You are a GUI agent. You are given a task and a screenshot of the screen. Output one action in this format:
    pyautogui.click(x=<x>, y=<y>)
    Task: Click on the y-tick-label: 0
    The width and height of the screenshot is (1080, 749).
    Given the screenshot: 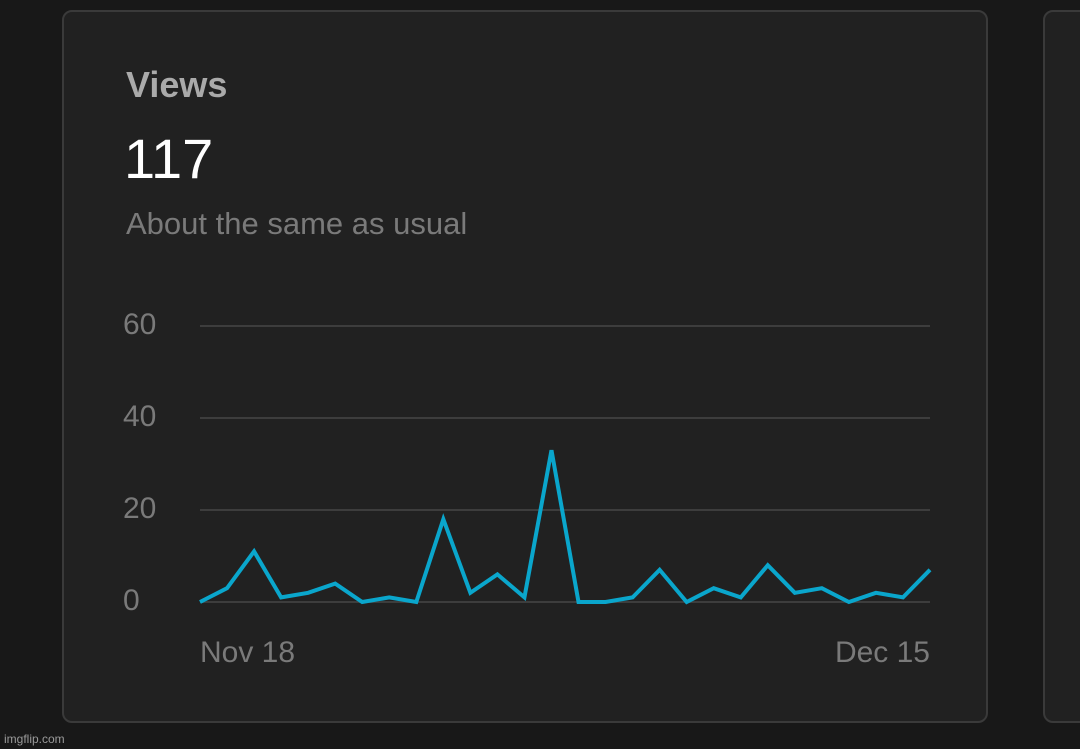 What is the action you would take?
    pyautogui.click(x=131, y=600)
    